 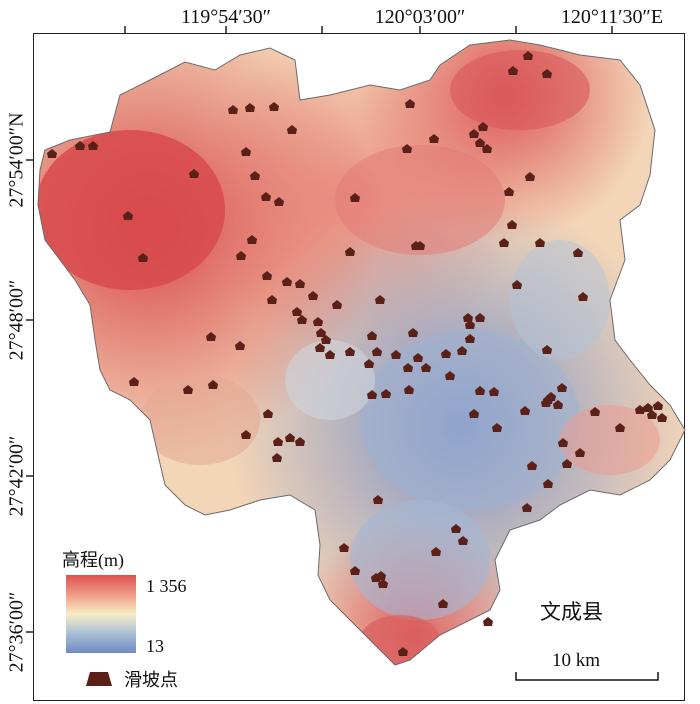 I want to click on lat-tick-2: 27°48′00″, so click(x=16, y=320).